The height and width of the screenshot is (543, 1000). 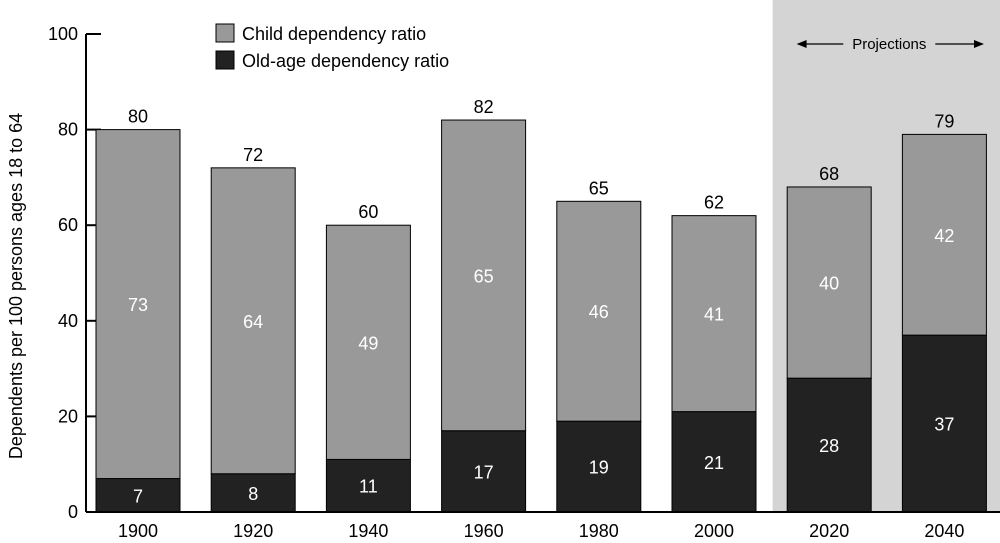 What do you see at coordinates (225, 33) in the screenshot?
I see `legend-swatch-child` at bounding box center [225, 33].